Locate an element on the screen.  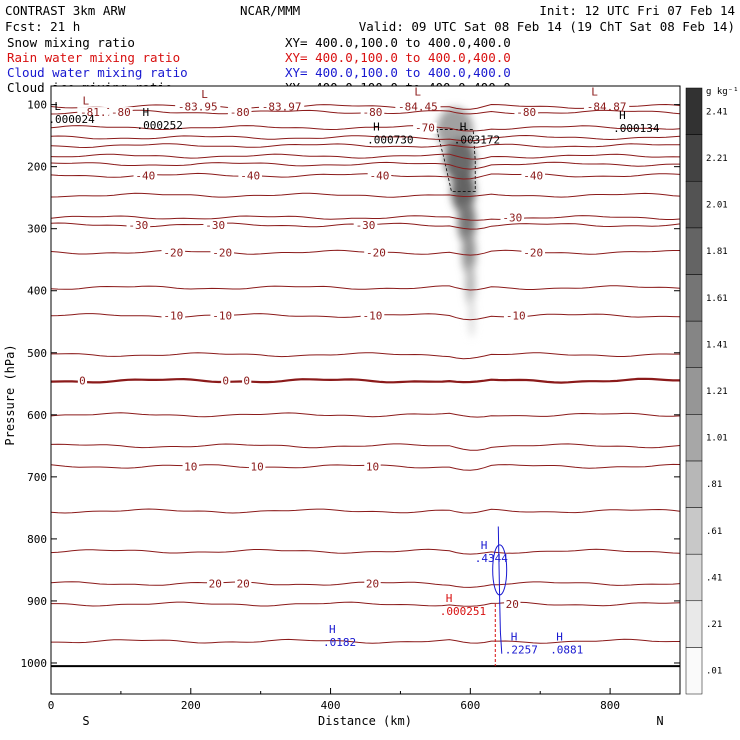
isotherm-label: -10 is located at coordinates (516, 316).